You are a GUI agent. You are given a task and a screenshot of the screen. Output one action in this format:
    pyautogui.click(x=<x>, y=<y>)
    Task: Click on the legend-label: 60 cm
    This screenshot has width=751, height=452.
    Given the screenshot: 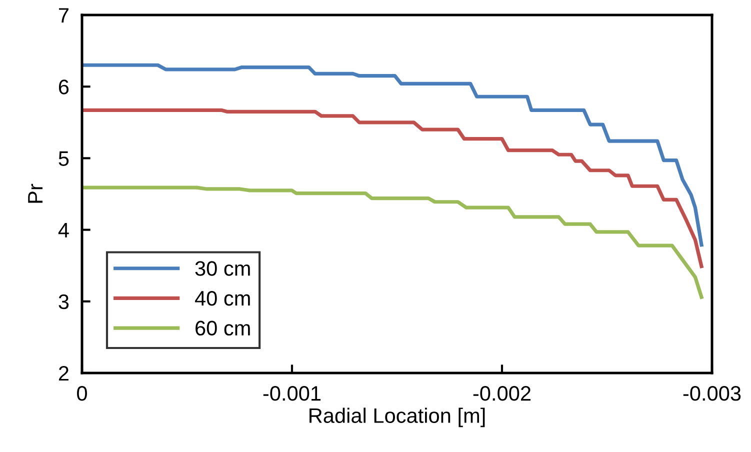 What is the action you would take?
    pyautogui.click(x=223, y=328)
    